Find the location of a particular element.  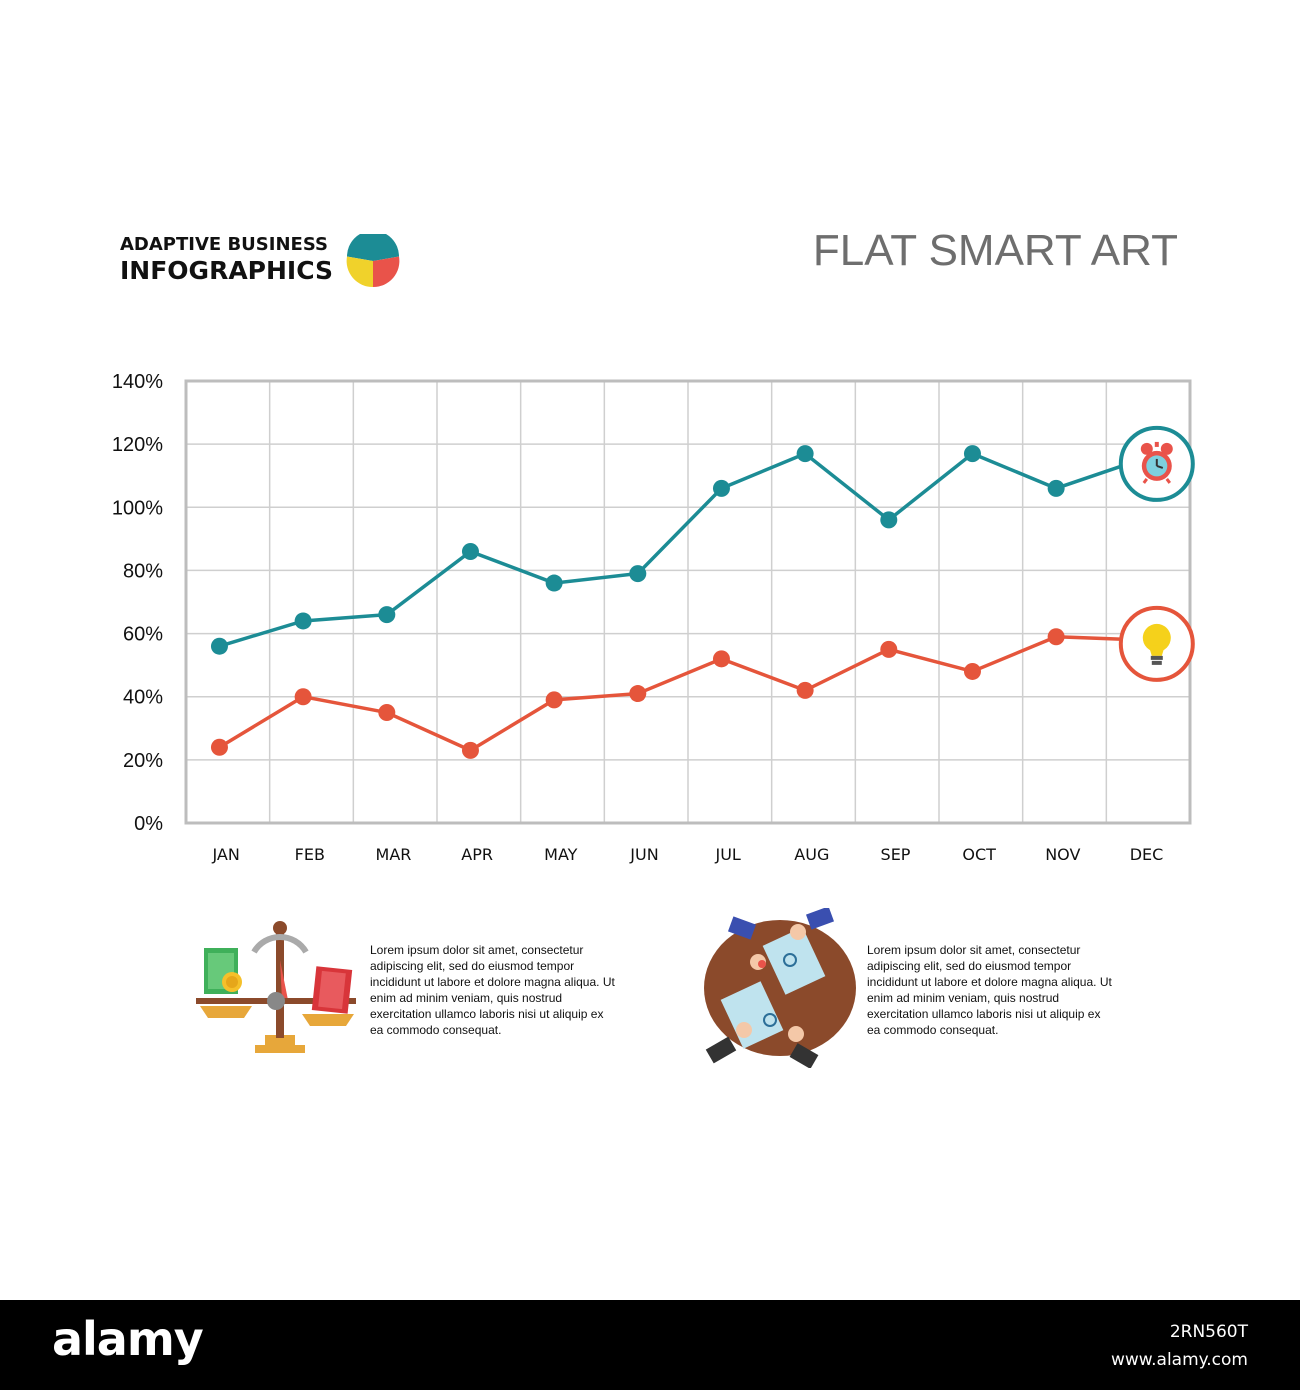

pie-logo-slice-red is located at coordinates (386, 272).